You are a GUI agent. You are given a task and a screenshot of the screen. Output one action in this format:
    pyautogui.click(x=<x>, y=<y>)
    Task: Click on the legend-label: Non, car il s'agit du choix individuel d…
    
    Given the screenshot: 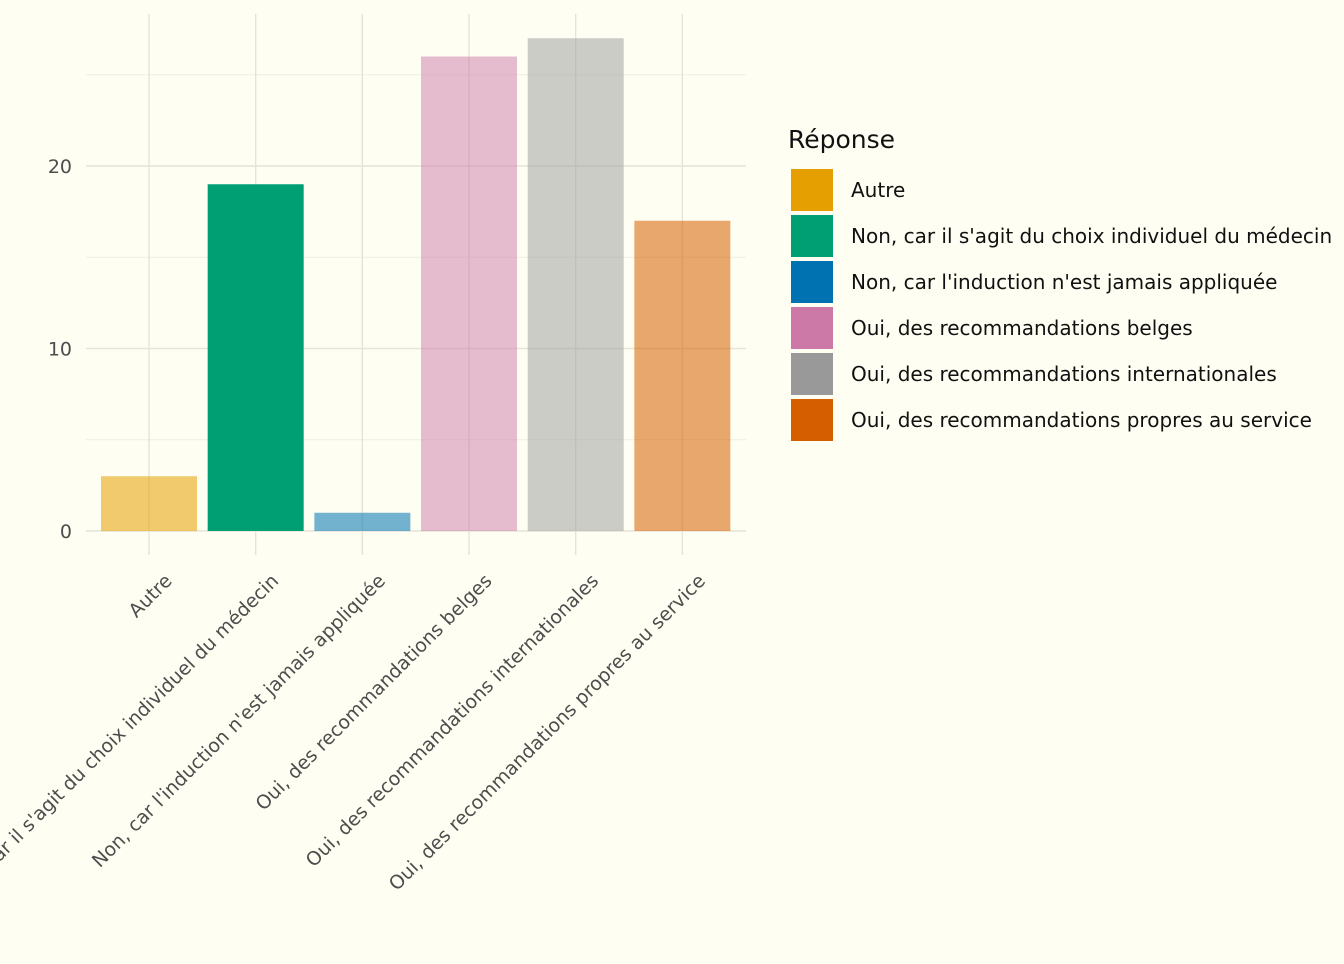 What is the action you would take?
    pyautogui.click(x=1091, y=236)
    